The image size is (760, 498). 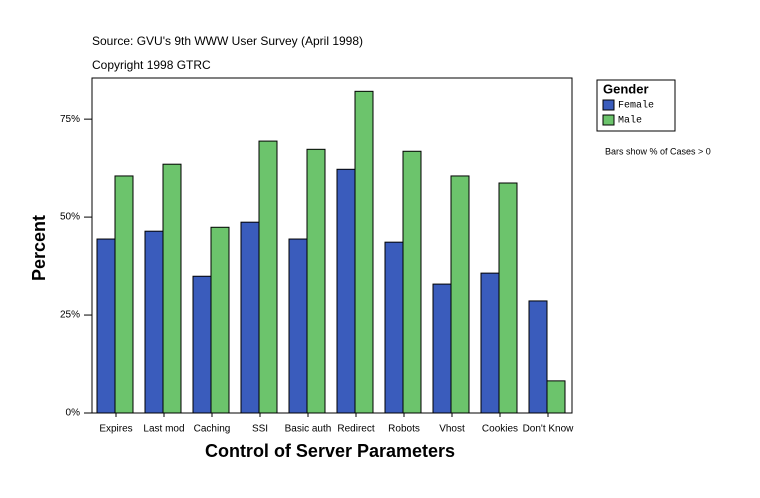 What do you see at coordinates (212, 429) in the screenshot?
I see `x-tick-label: Caching` at bounding box center [212, 429].